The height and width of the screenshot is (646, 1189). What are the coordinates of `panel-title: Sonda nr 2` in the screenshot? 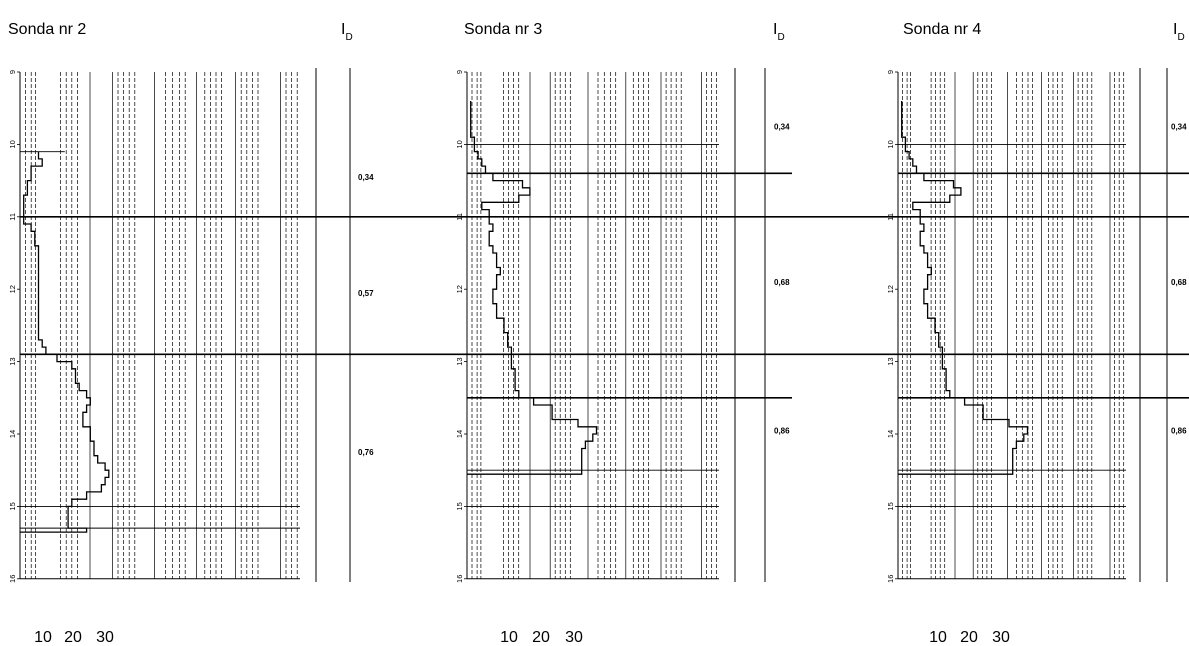 It's located at (47, 29).